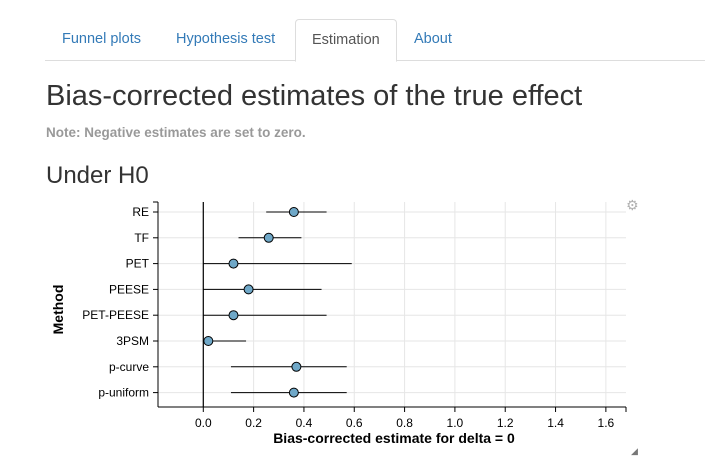 The image size is (705, 467). What do you see at coordinates (632, 205) in the screenshot?
I see `gear-icon: ⚙` at bounding box center [632, 205].